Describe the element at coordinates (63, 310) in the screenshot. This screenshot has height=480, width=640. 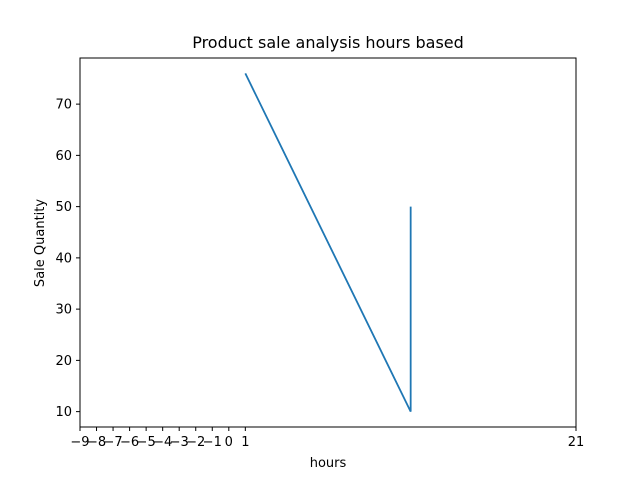
I see `y-tick-label: 30` at that location.